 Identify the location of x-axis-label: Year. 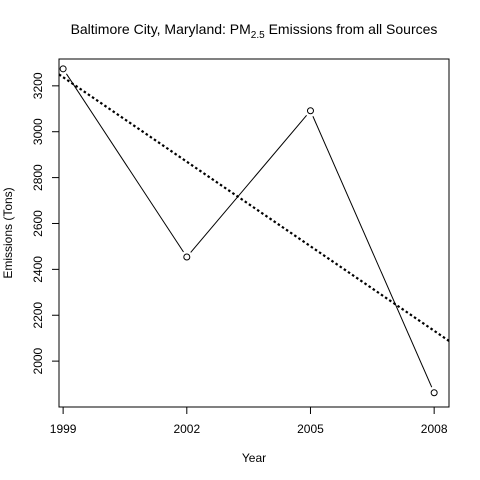
(254, 458).